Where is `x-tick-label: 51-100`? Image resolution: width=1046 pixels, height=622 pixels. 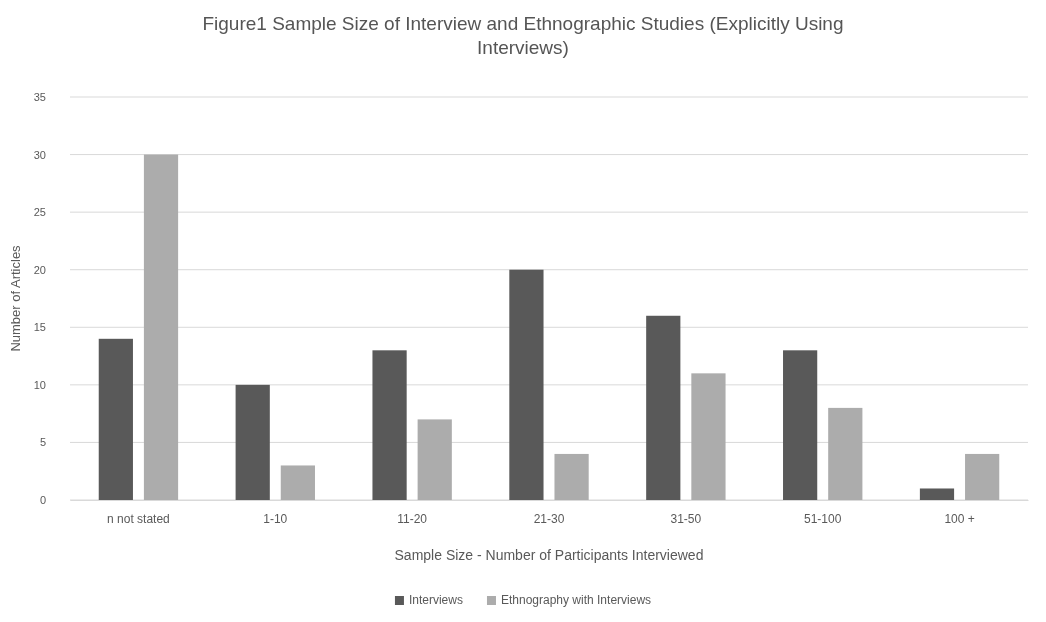 x-tick-label: 51-100 is located at coordinates (823, 518).